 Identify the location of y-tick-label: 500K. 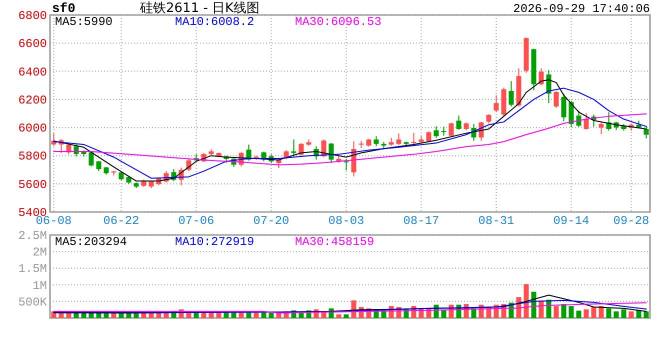
(33, 302).